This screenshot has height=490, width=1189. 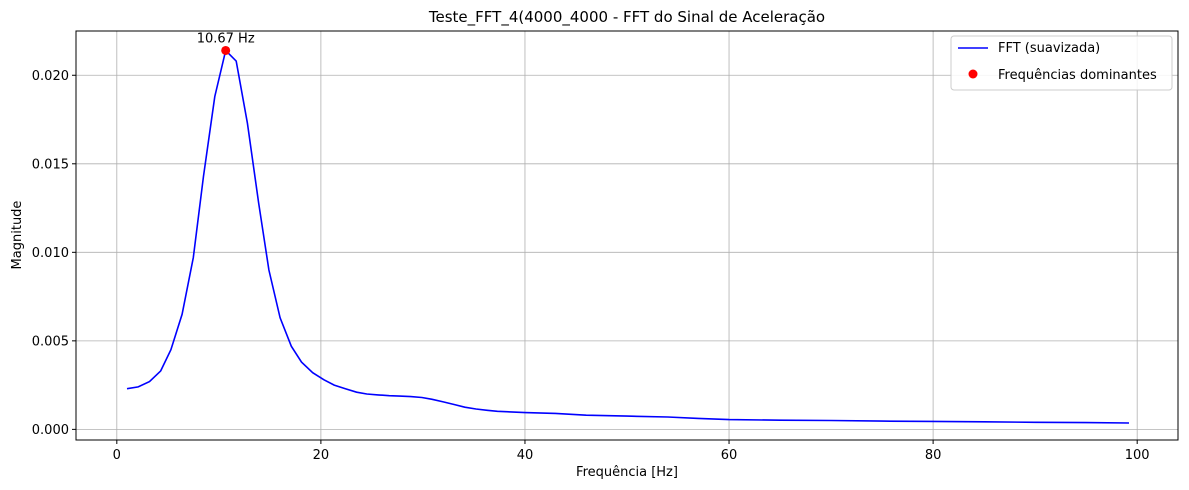 I want to click on y-axis-label: Magnitude, so click(x=17, y=235).